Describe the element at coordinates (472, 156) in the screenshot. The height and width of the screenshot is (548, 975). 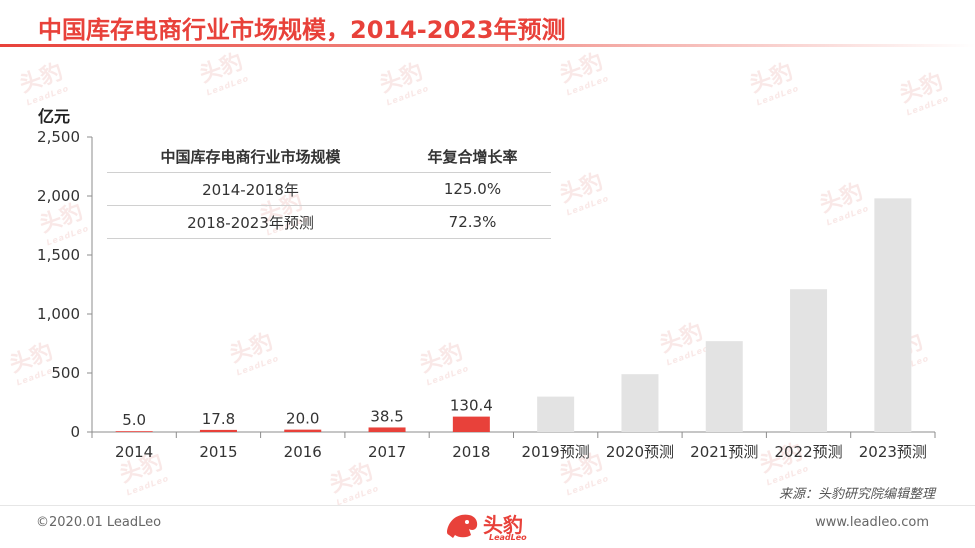
I see `cagr-header-rate: 年复合增长率` at that location.